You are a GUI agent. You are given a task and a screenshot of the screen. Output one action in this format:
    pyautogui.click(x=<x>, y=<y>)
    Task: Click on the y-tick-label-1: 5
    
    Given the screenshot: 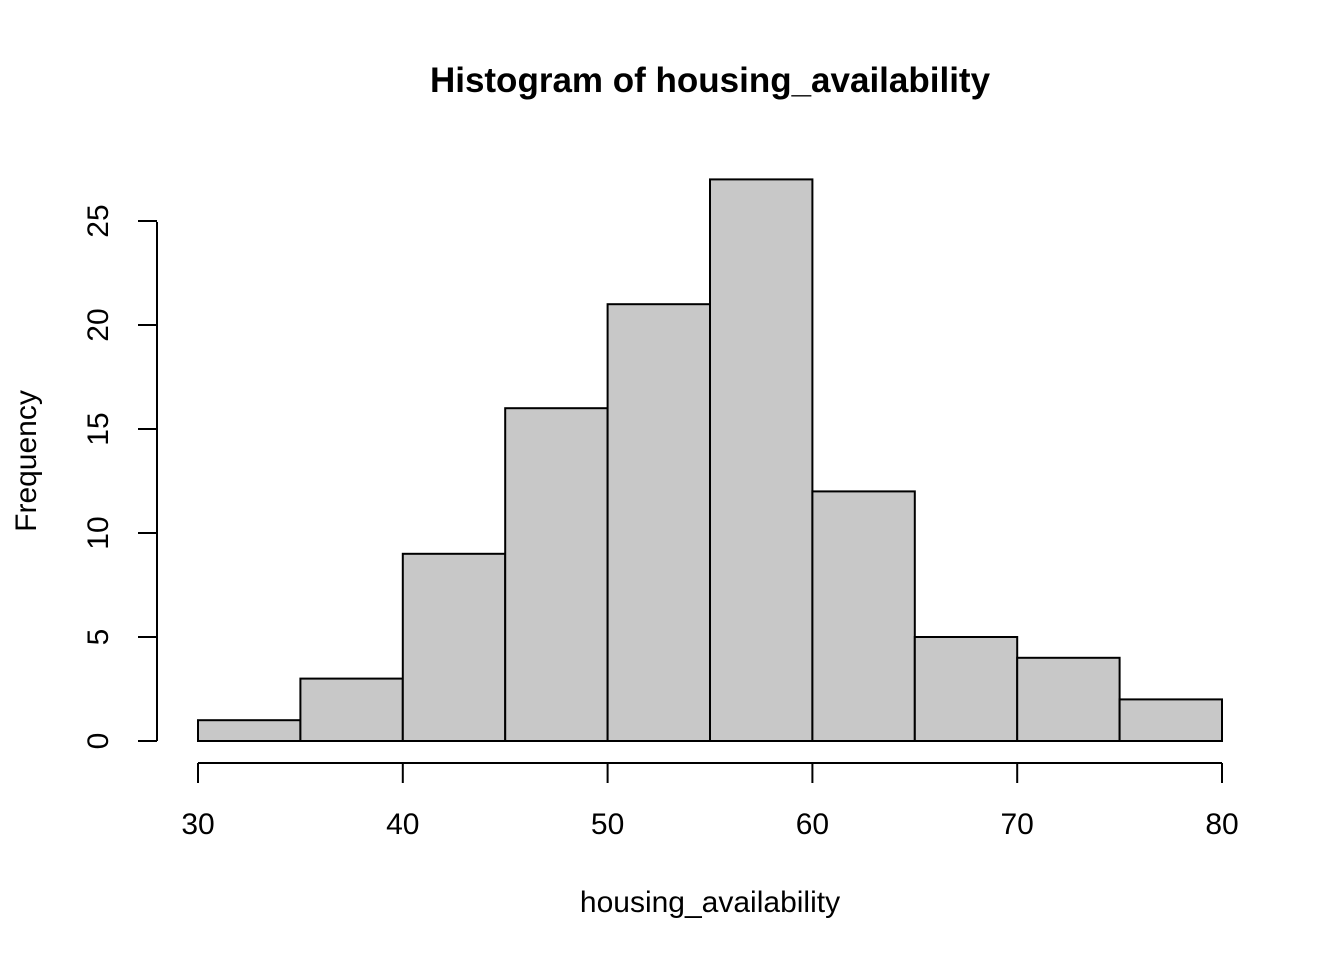 What is the action you would take?
    pyautogui.click(x=98, y=637)
    